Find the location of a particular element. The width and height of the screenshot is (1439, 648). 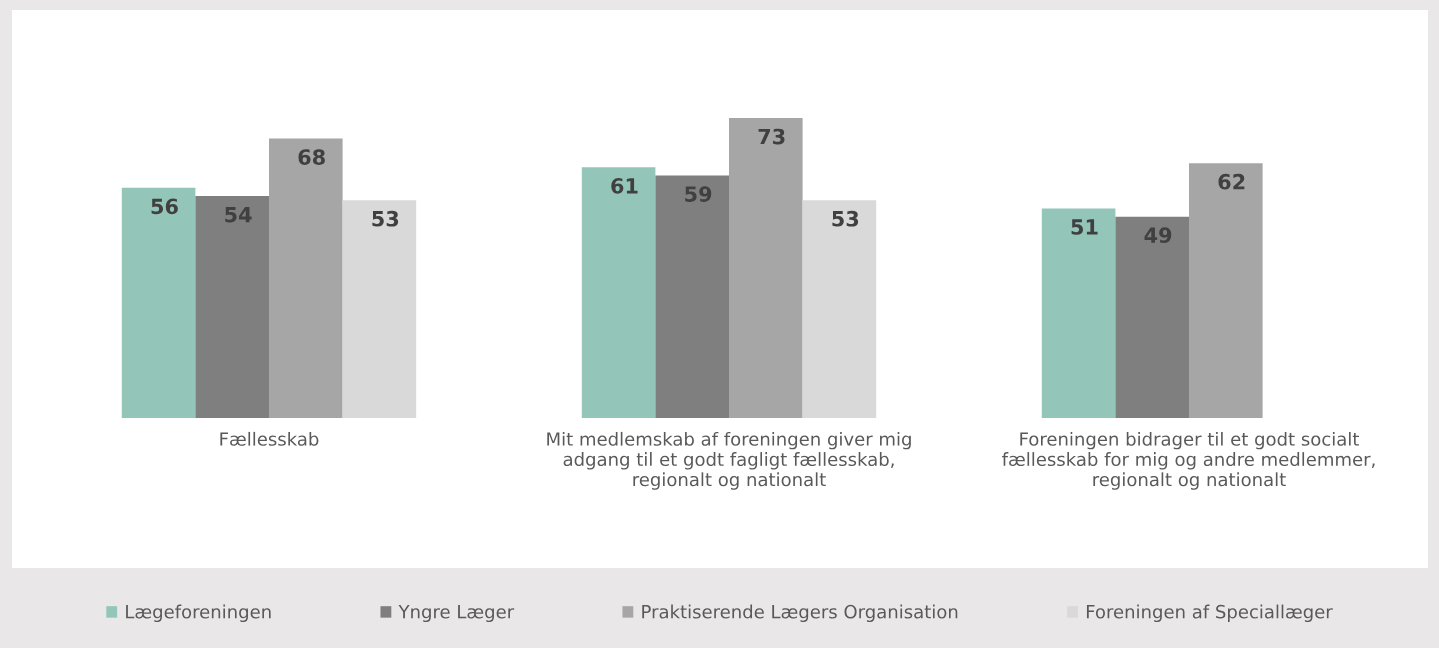

data-label: 68 is located at coordinates (311, 157).